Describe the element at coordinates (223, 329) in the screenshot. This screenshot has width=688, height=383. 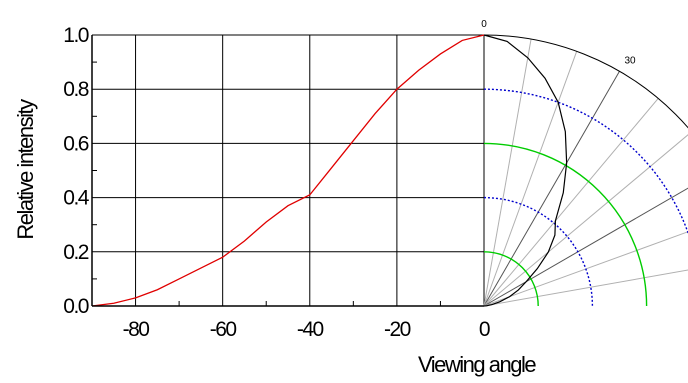
I see `x-tick-label: -60` at that location.